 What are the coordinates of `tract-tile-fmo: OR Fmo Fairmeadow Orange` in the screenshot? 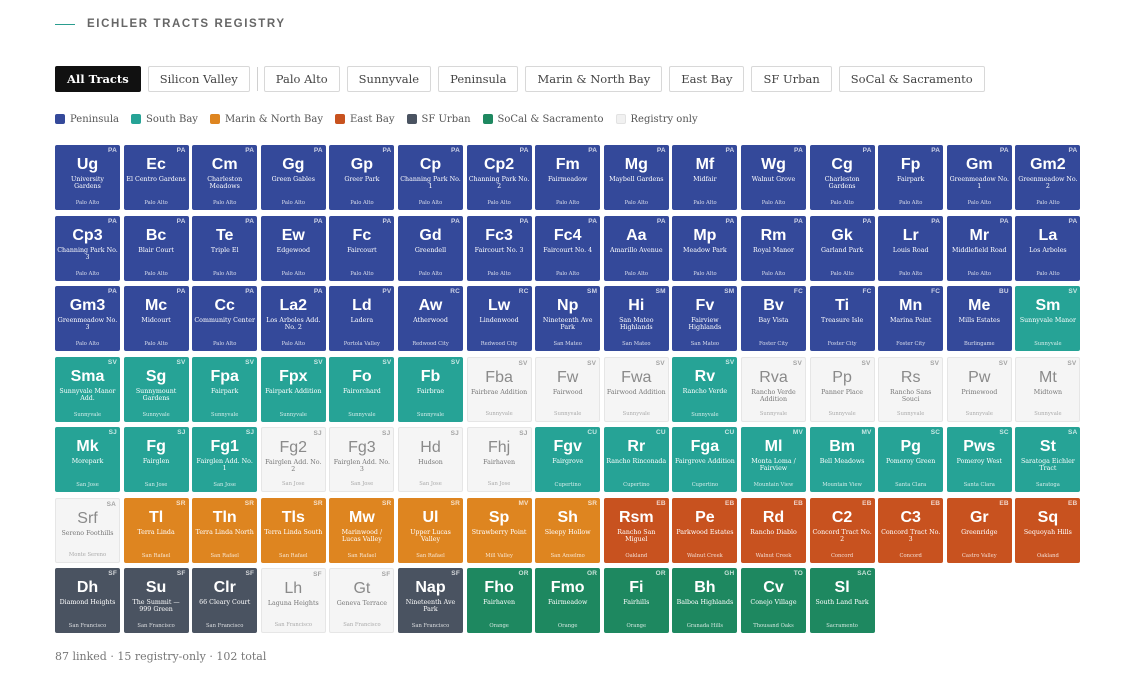 It's located at (568, 600).